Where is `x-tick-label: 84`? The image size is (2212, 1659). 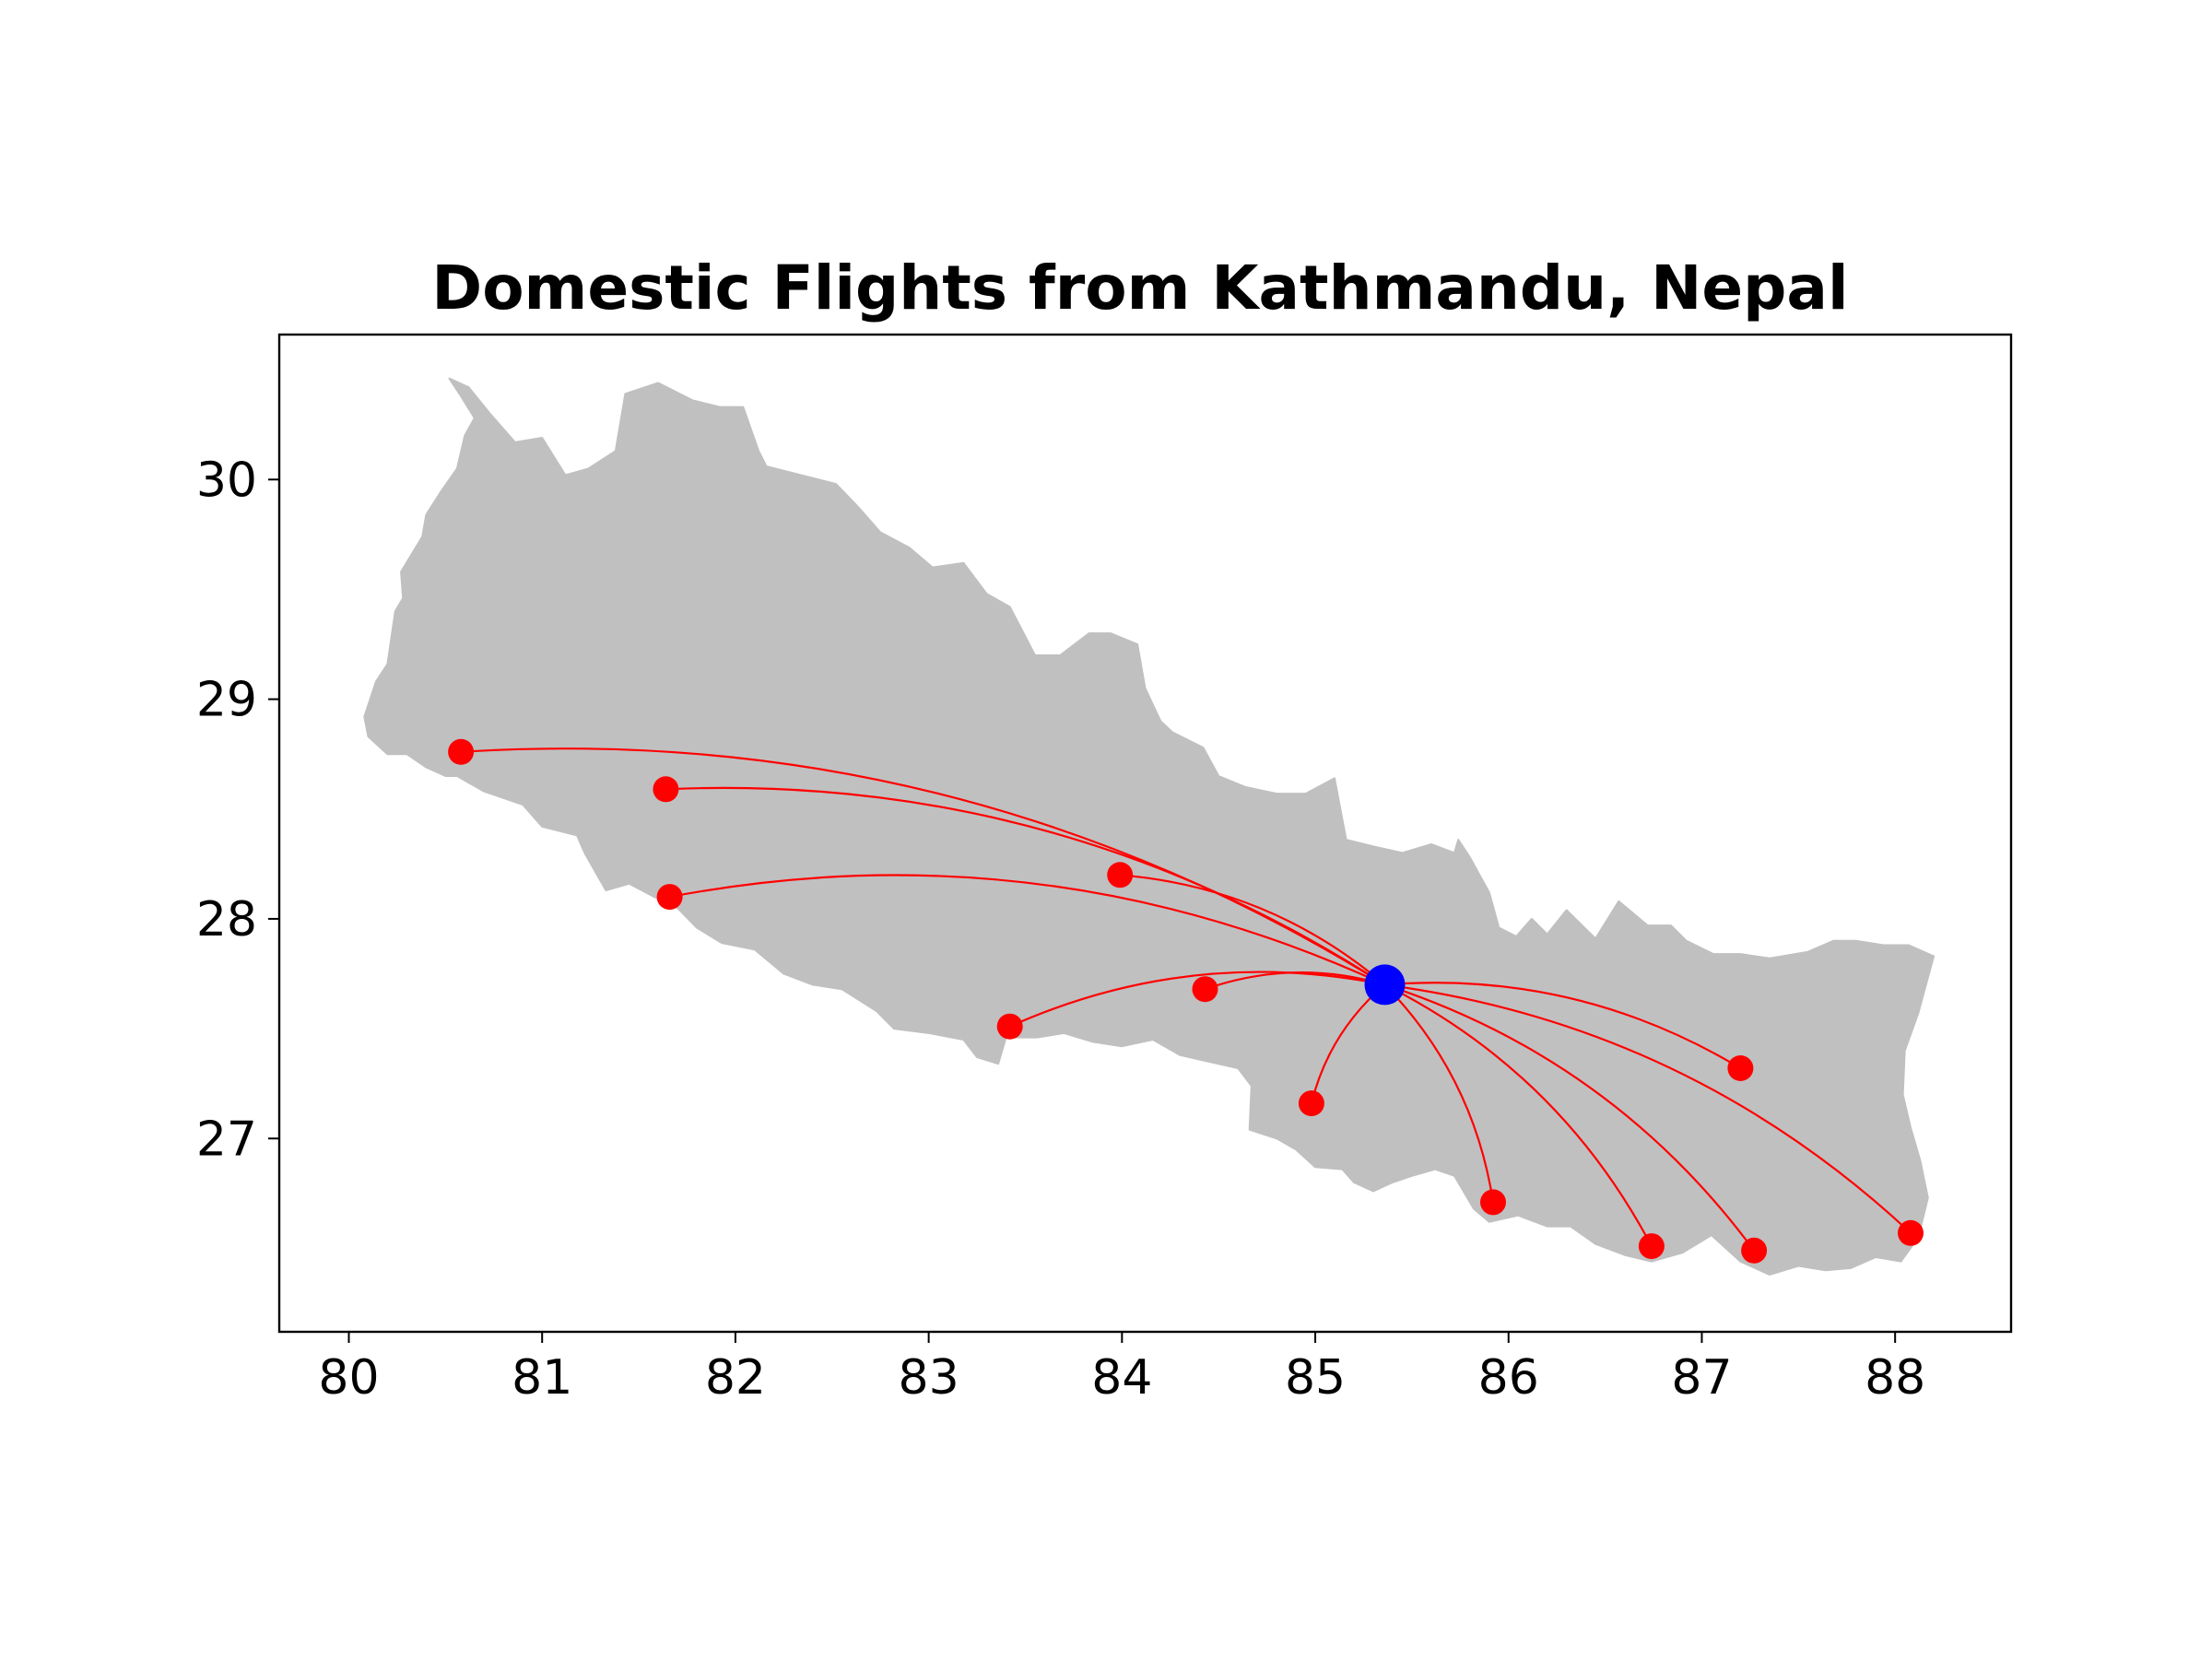 x-tick-label: 84 is located at coordinates (1121, 1378).